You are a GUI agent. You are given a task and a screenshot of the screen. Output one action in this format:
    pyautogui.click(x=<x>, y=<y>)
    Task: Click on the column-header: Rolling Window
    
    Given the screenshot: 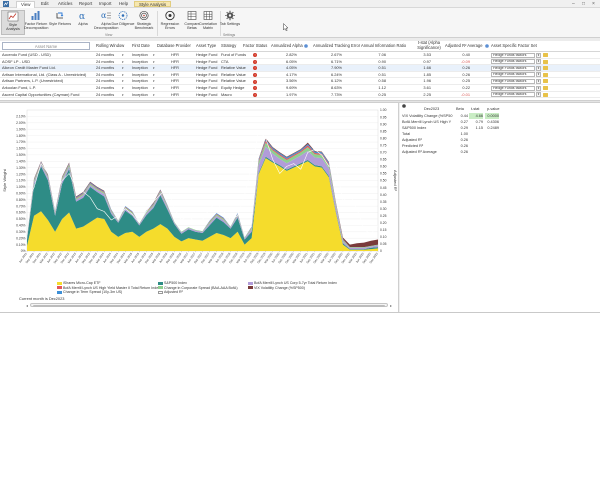 What is the action you would take?
    pyautogui.click(x=110, y=45)
    